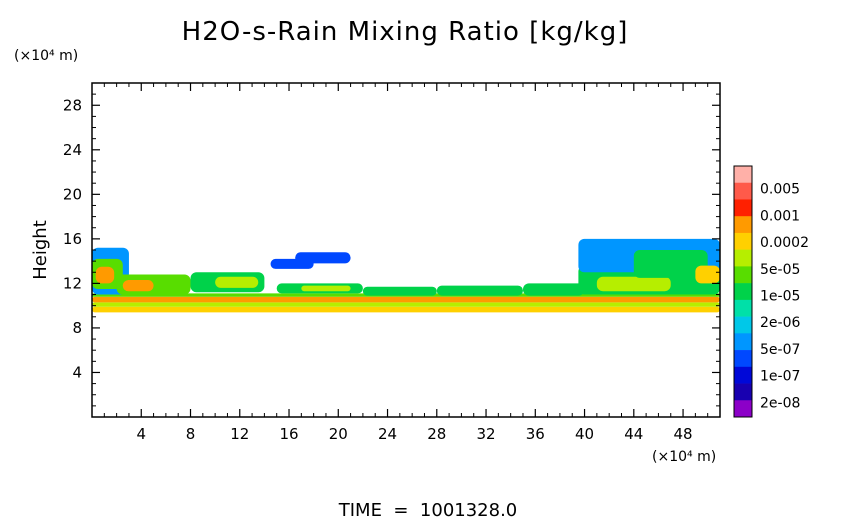 This screenshot has height=519, width=854. Describe the element at coordinates (46, 56) in the screenshot. I see `y-unit-label: (×10⁴ m)` at that location.